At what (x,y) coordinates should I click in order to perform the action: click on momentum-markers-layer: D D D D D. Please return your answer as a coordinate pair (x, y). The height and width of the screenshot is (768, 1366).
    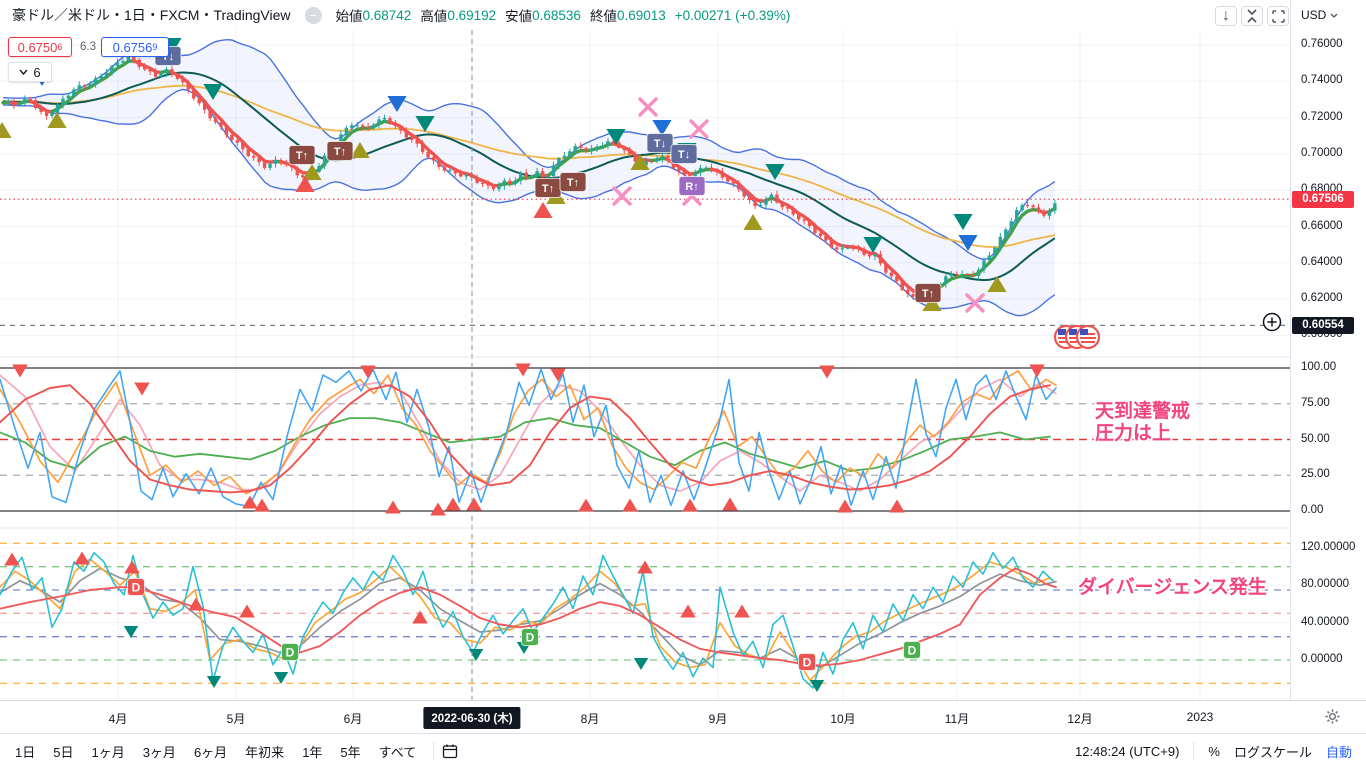
    Looking at the image, I should click on (462, 621).